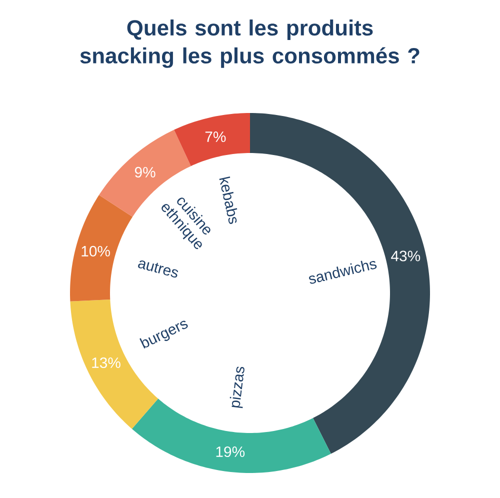 This screenshot has height=498, width=500. Describe the element at coordinates (237, 387) in the screenshot. I see `slice-label: pizzas` at that location.